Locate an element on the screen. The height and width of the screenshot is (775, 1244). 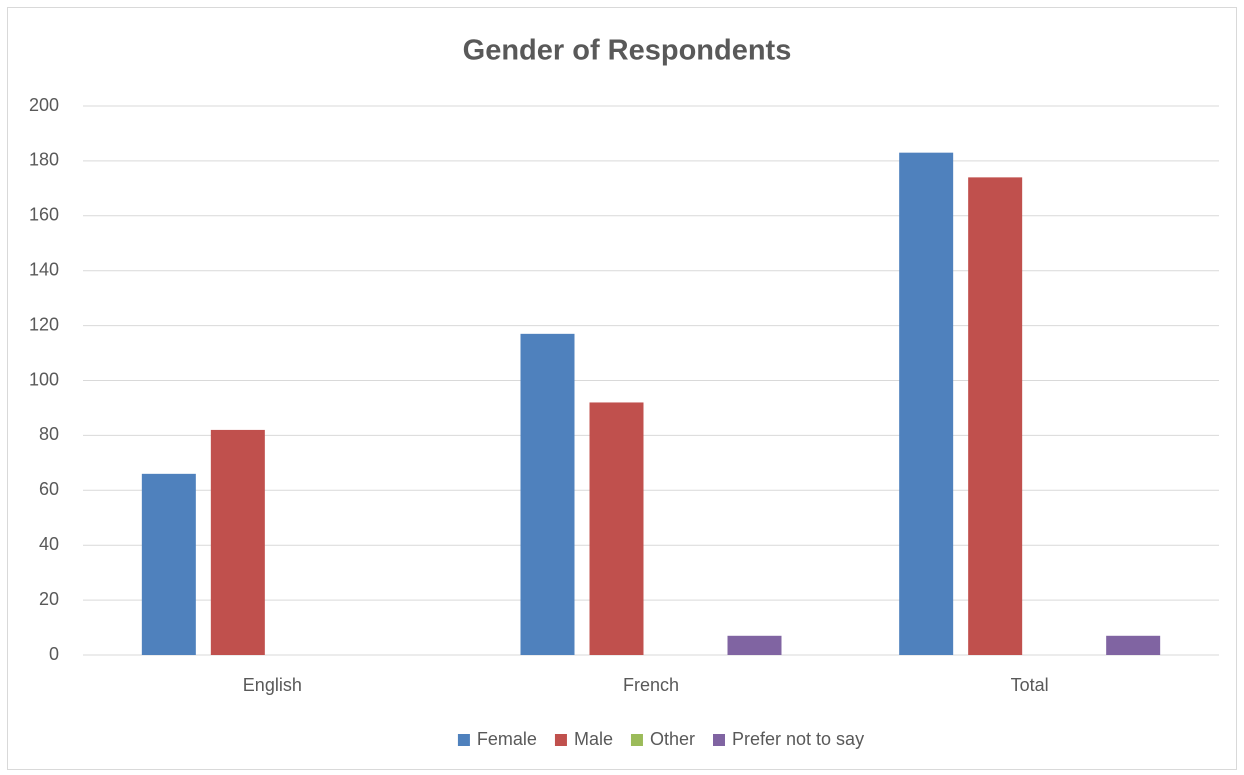
y-tick-label: 40 is located at coordinates (49, 544).